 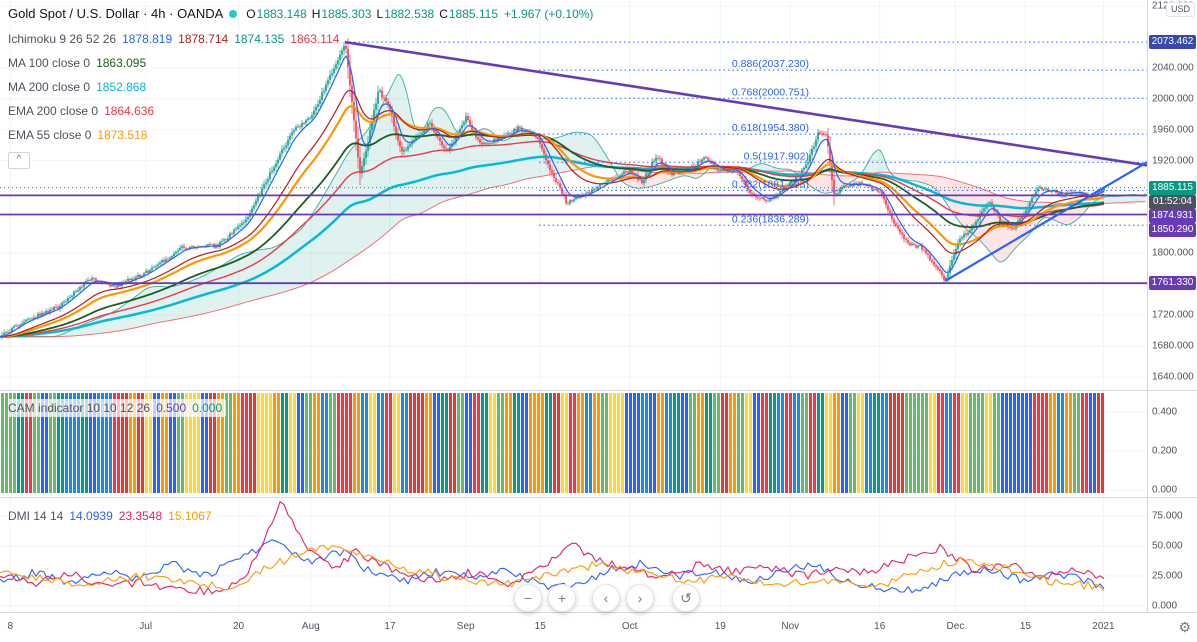 What do you see at coordinates (1173, 161) in the screenshot?
I see `price-tick-label: 1920.000` at bounding box center [1173, 161].